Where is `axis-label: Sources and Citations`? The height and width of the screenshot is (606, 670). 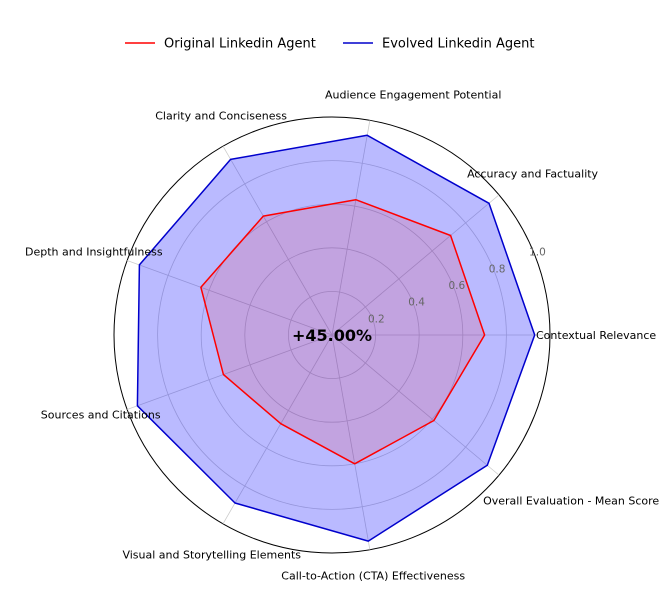 axis-label: Sources and Citations is located at coordinates (101, 414).